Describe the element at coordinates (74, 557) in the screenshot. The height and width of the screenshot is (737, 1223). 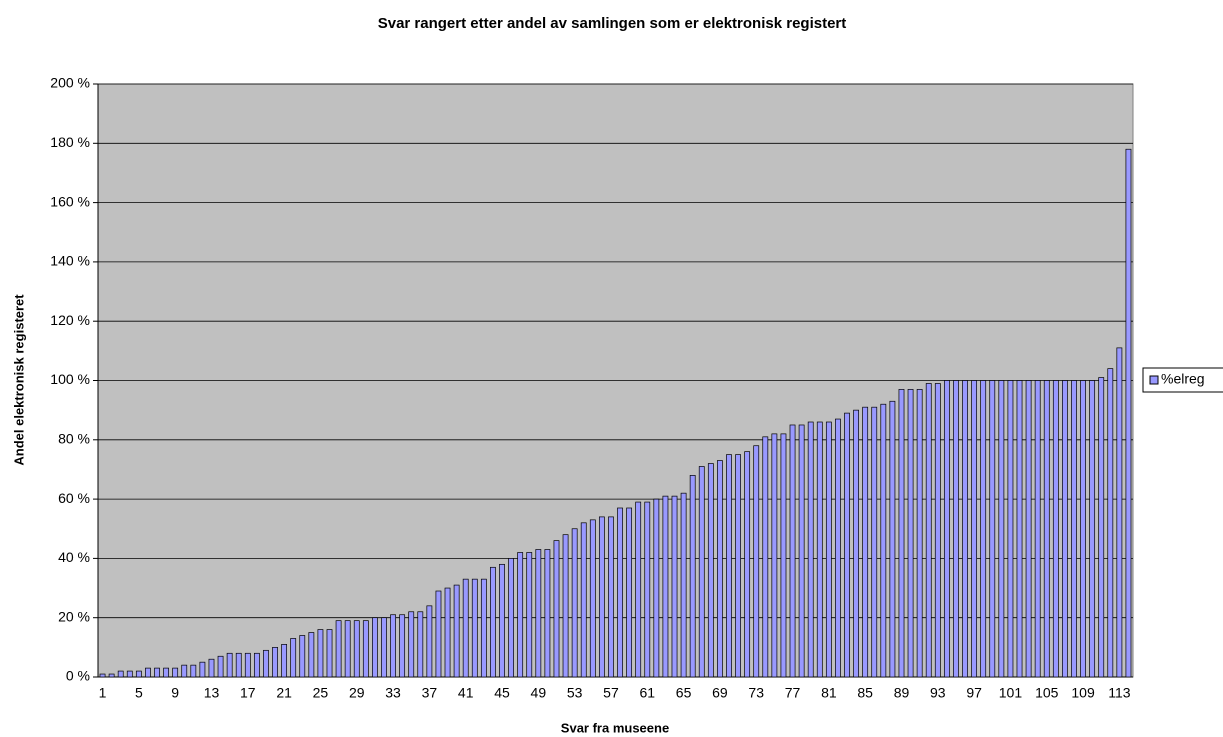
I see `y-tick-label: 40 %` at that location.